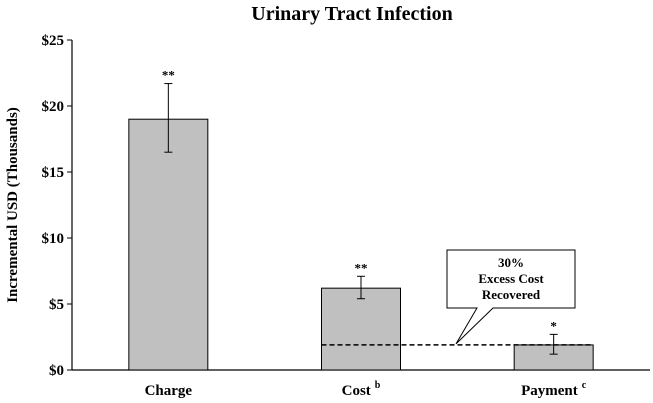  I want to click on y-tick-label: $15, so click(53, 173).